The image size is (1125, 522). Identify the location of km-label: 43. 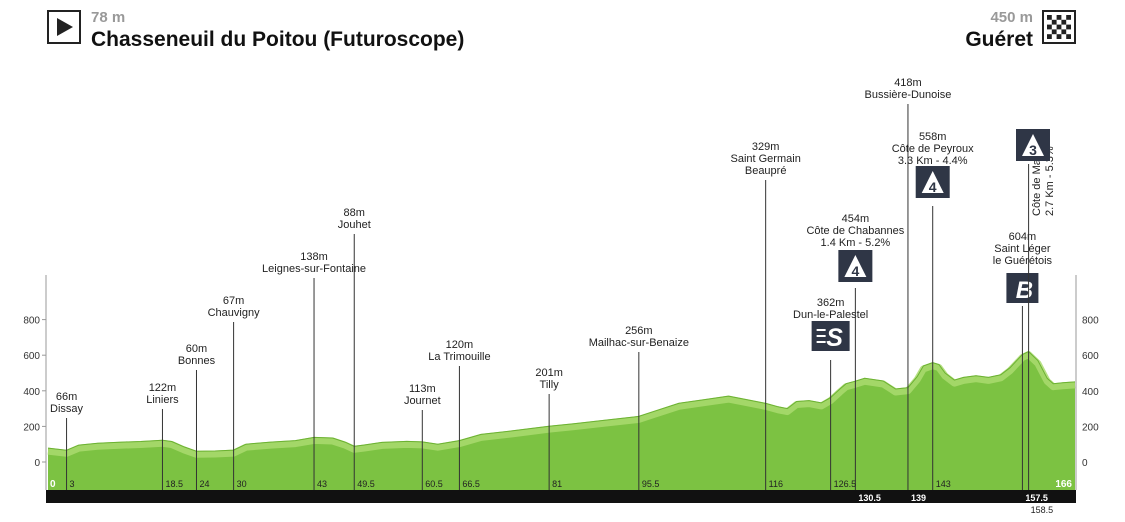
(322, 484).